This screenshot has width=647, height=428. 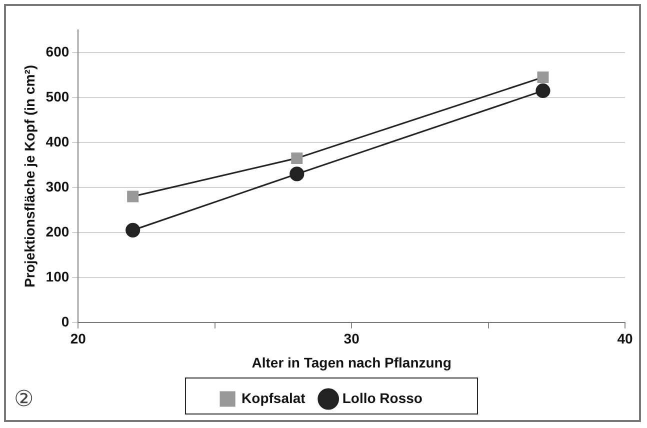 I want to click on x-tick-label: 20, so click(x=78, y=338).